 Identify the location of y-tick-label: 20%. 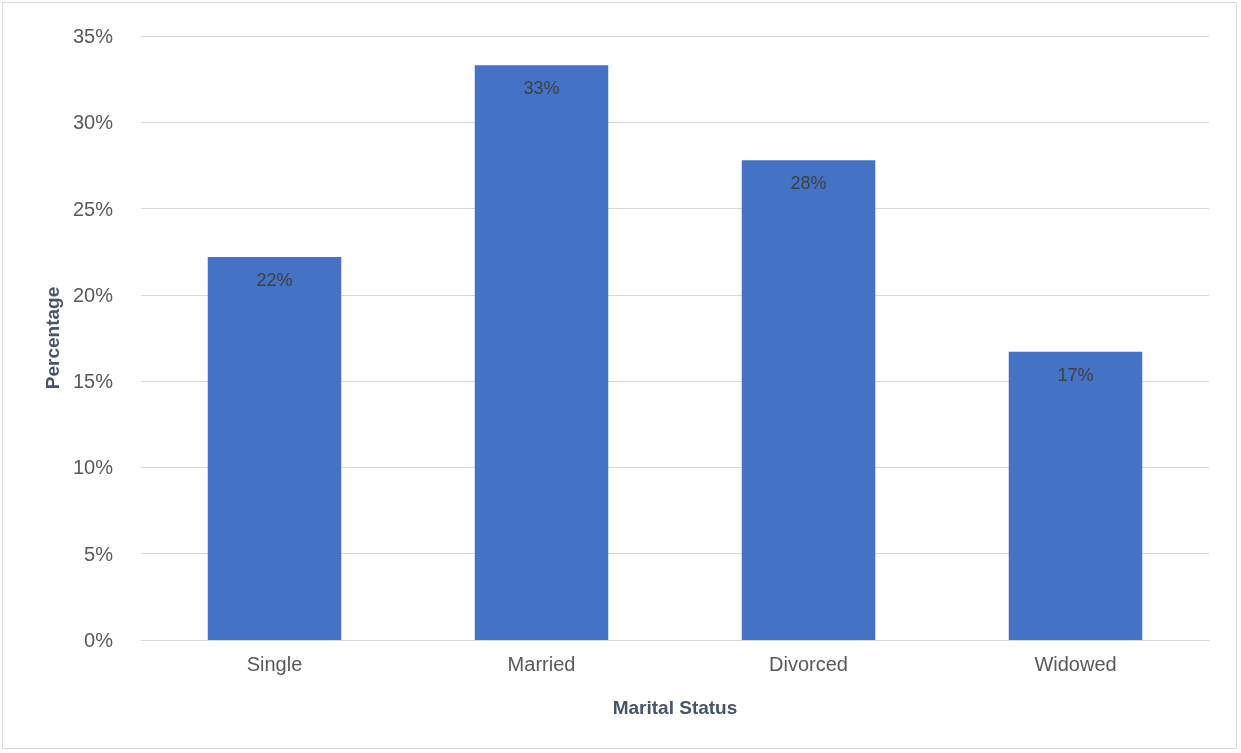
(93, 294).